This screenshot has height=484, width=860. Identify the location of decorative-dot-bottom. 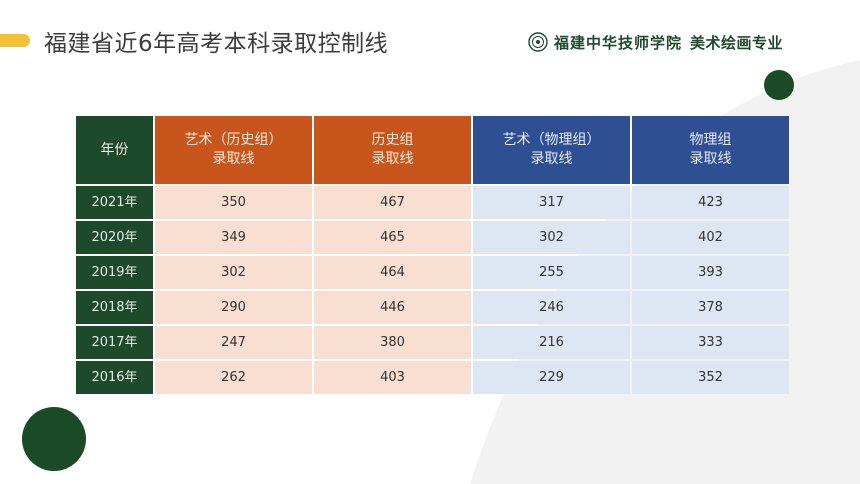
(54, 439).